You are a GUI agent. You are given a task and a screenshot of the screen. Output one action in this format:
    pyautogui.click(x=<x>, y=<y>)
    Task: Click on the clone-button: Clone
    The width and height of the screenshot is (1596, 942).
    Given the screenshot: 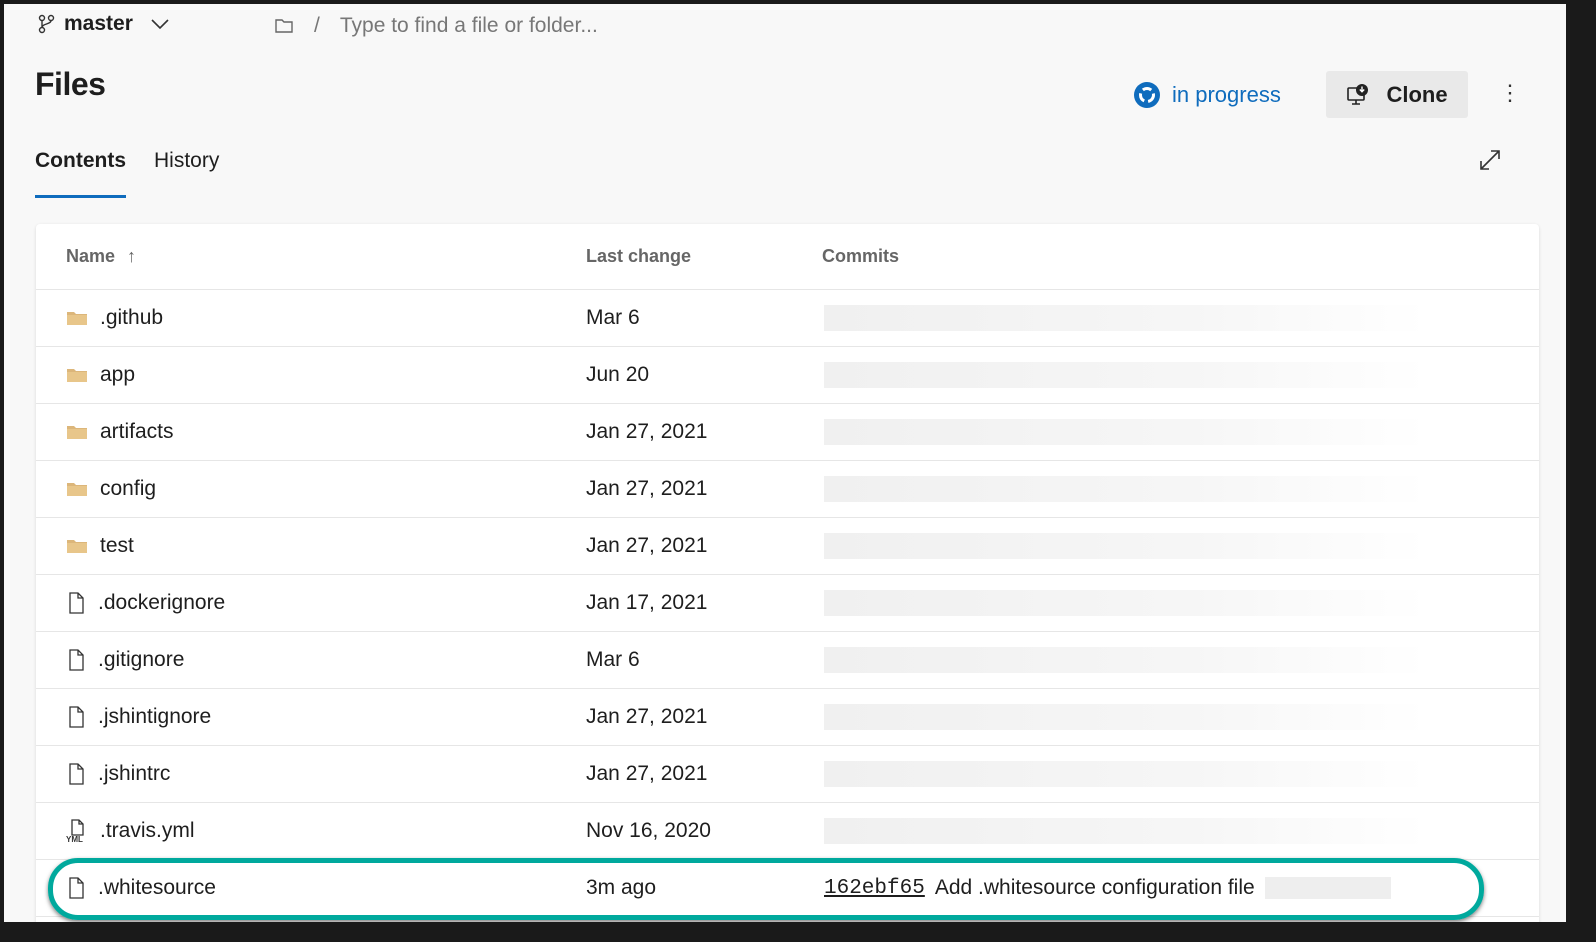 What is the action you would take?
    pyautogui.click(x=1397, y=94)
    